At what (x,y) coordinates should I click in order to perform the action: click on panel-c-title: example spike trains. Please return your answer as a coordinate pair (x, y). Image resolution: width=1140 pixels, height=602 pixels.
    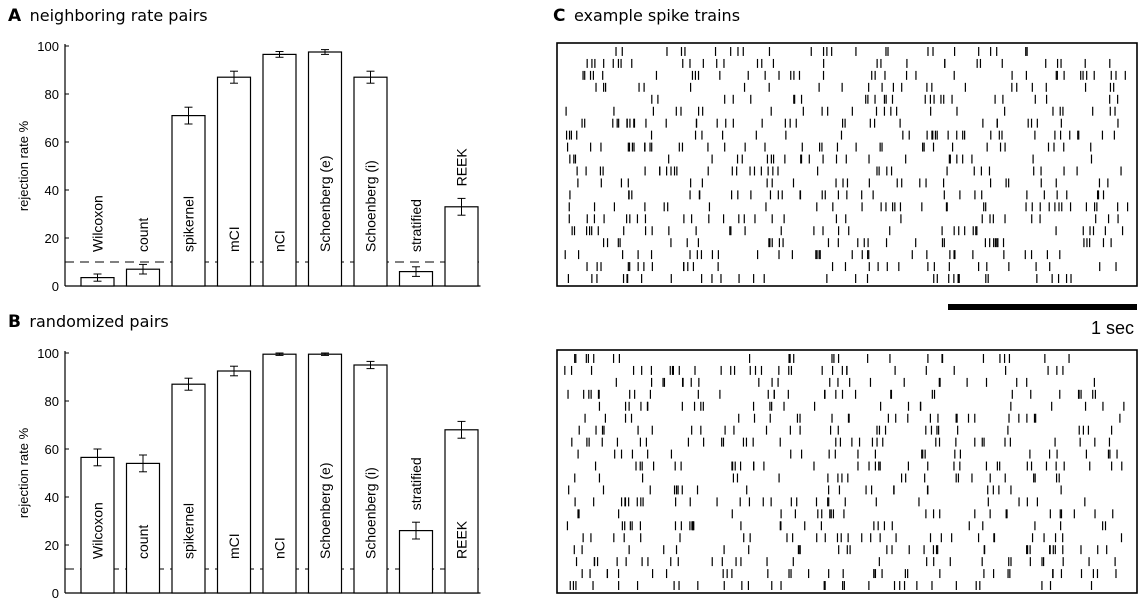
    Looking at the image, I should click on (657, 15).